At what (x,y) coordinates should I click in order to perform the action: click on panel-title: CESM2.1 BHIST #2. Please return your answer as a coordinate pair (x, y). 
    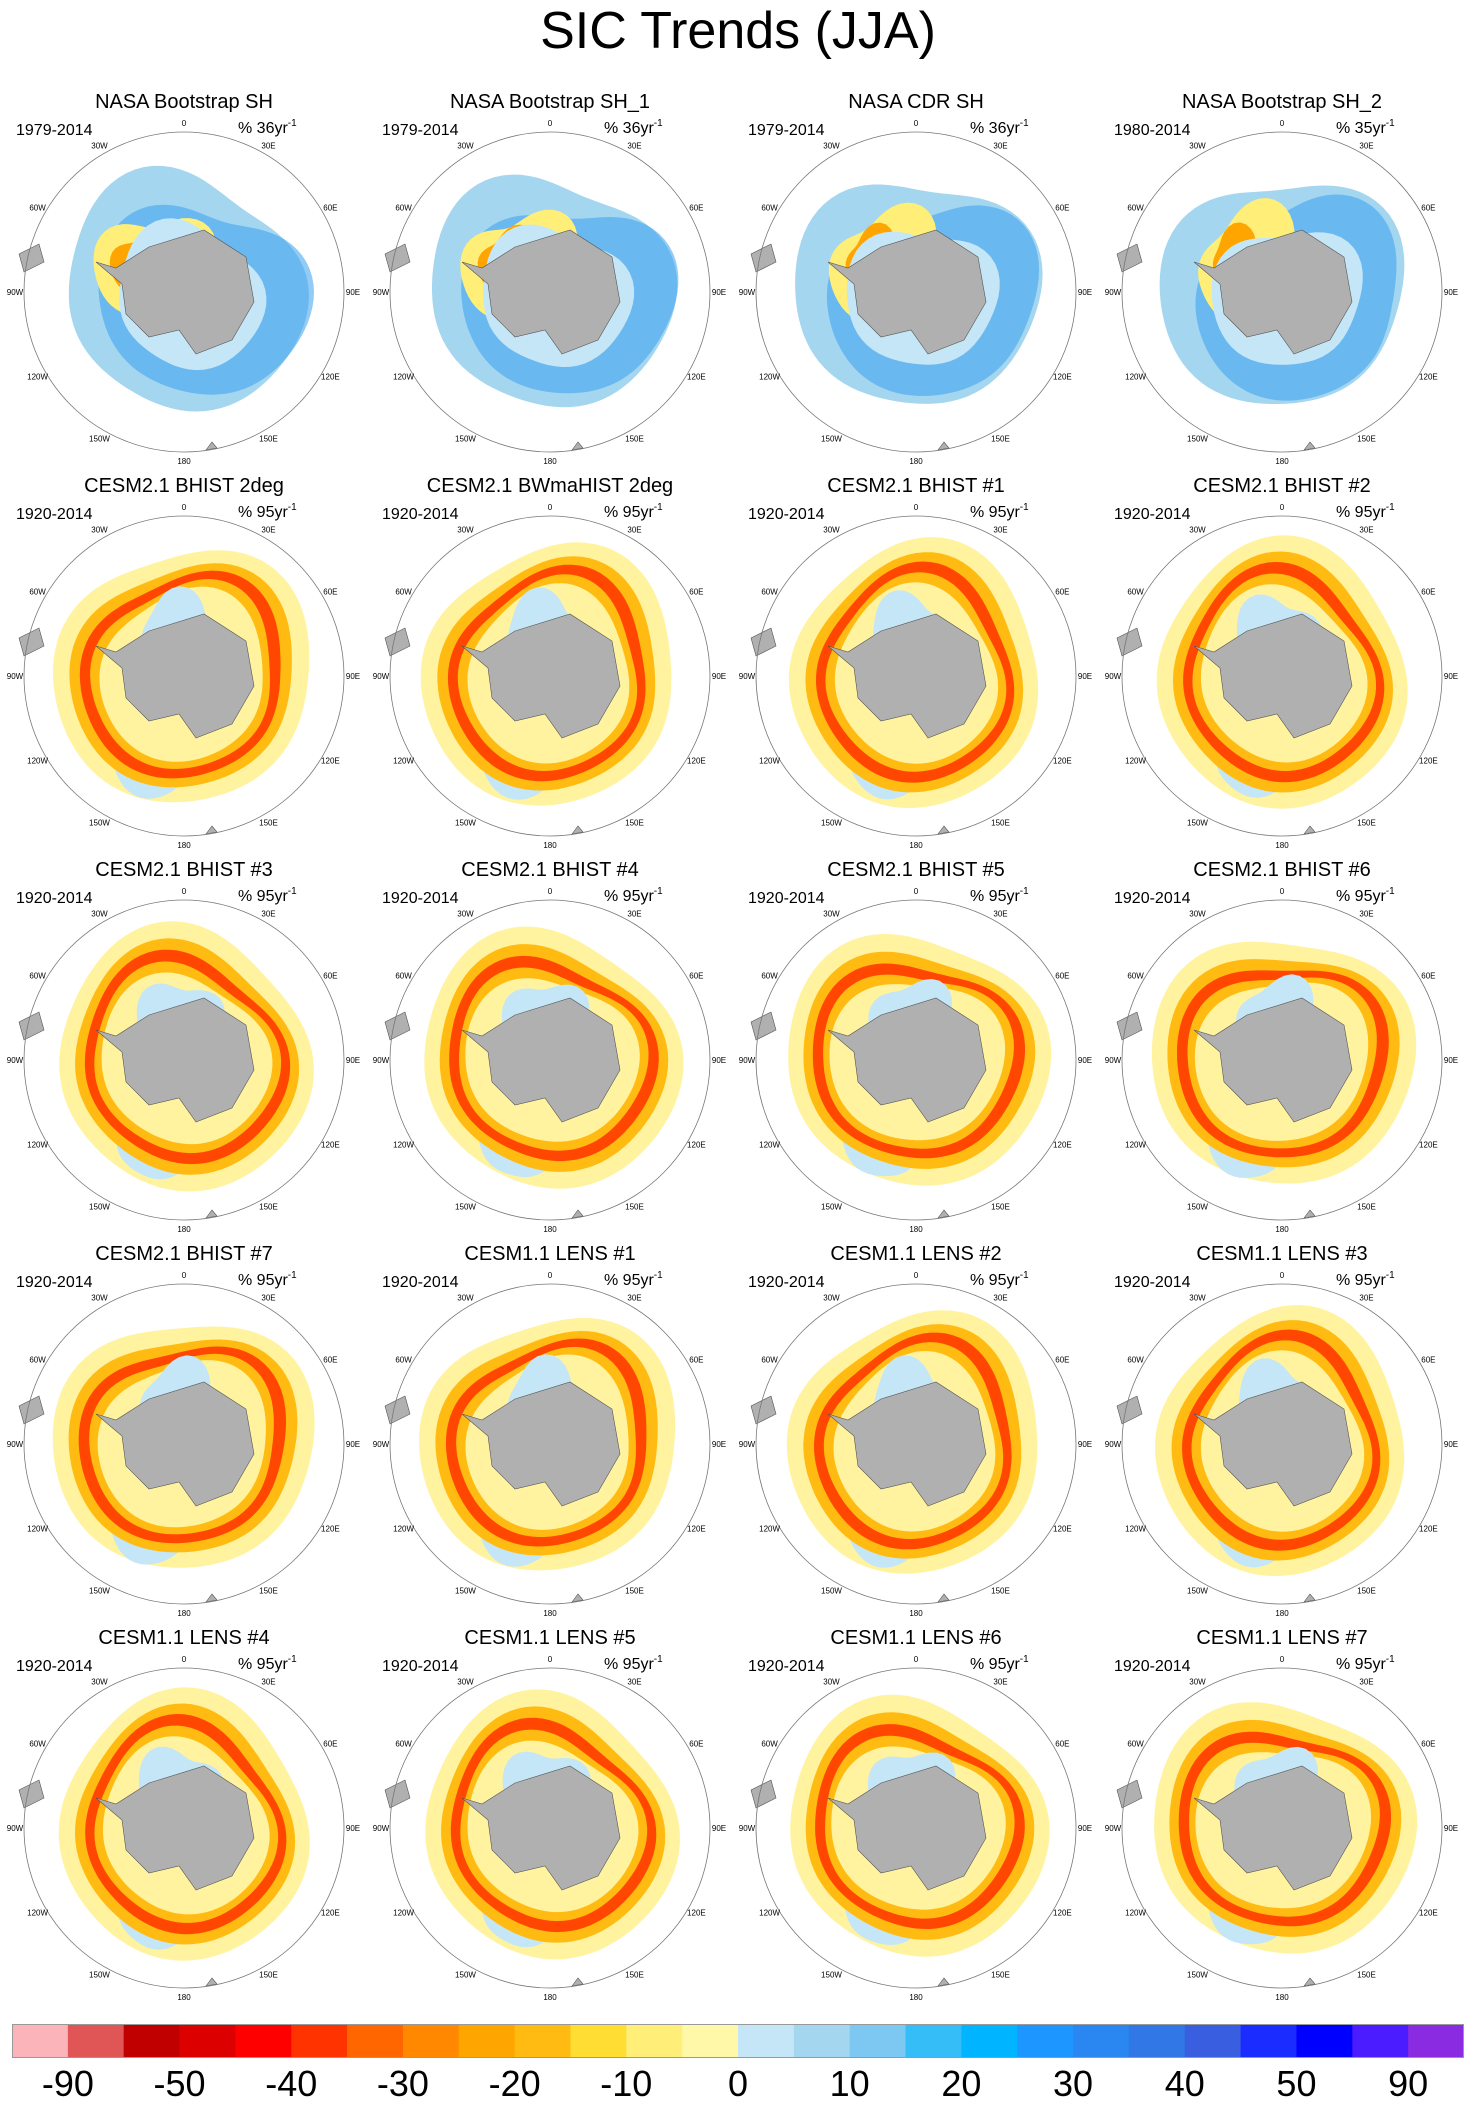
    Looking at the image, I should click on (1282, 486).